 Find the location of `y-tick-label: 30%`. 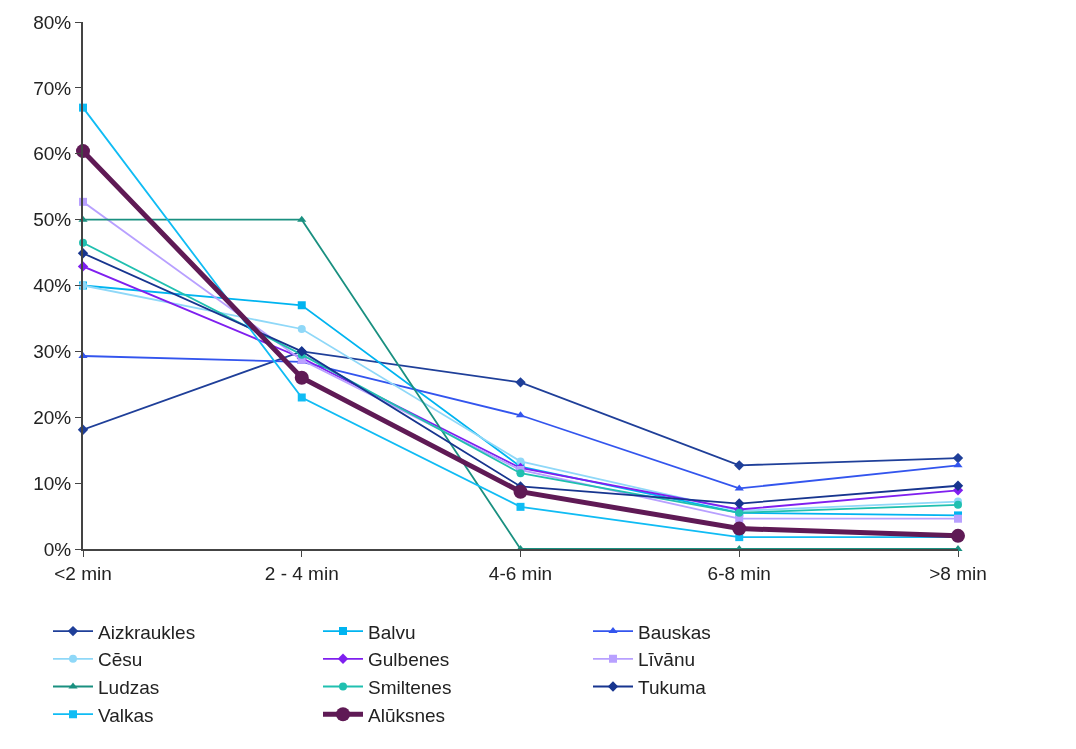

y-tick-label: 30% is located at coordinates (52, 352).